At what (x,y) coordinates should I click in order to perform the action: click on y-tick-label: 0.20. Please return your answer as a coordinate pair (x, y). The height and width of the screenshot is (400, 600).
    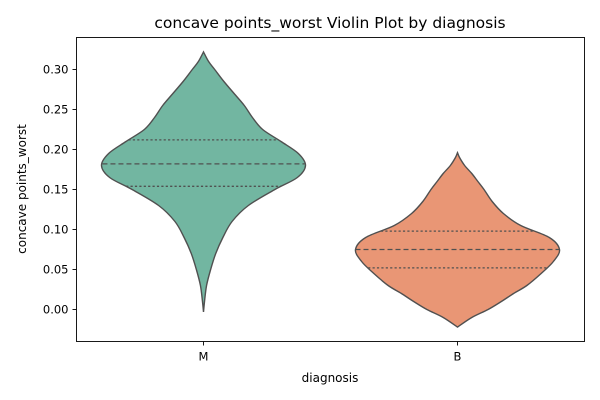
    Looking at the image, I should click on (56, 150).